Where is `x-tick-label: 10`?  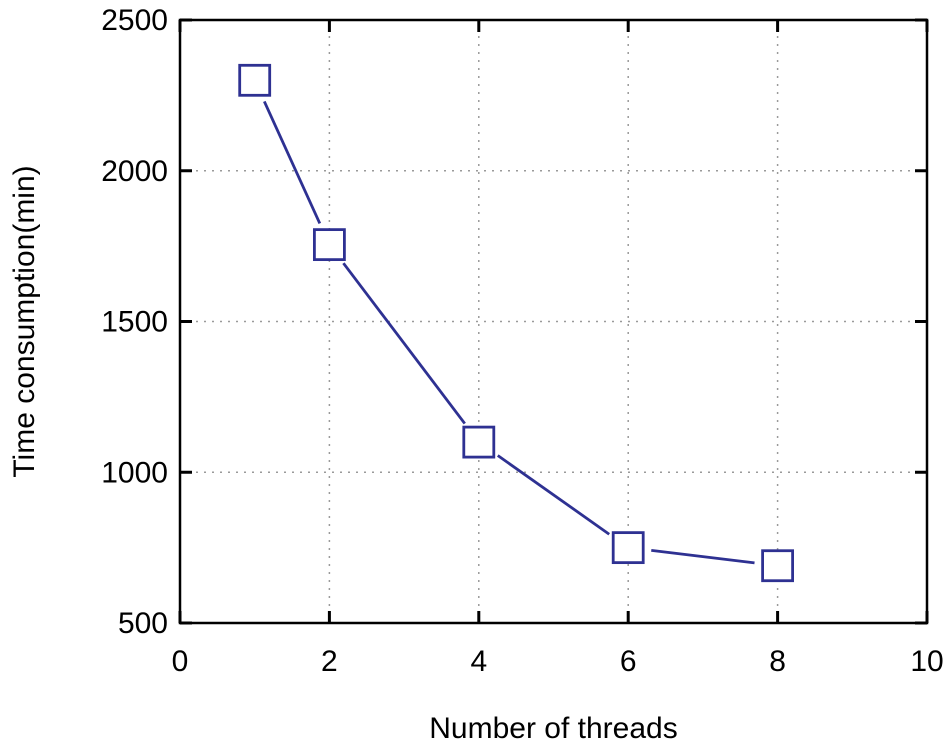
x-tick-label: 10 is located at coordinates (926, 661).